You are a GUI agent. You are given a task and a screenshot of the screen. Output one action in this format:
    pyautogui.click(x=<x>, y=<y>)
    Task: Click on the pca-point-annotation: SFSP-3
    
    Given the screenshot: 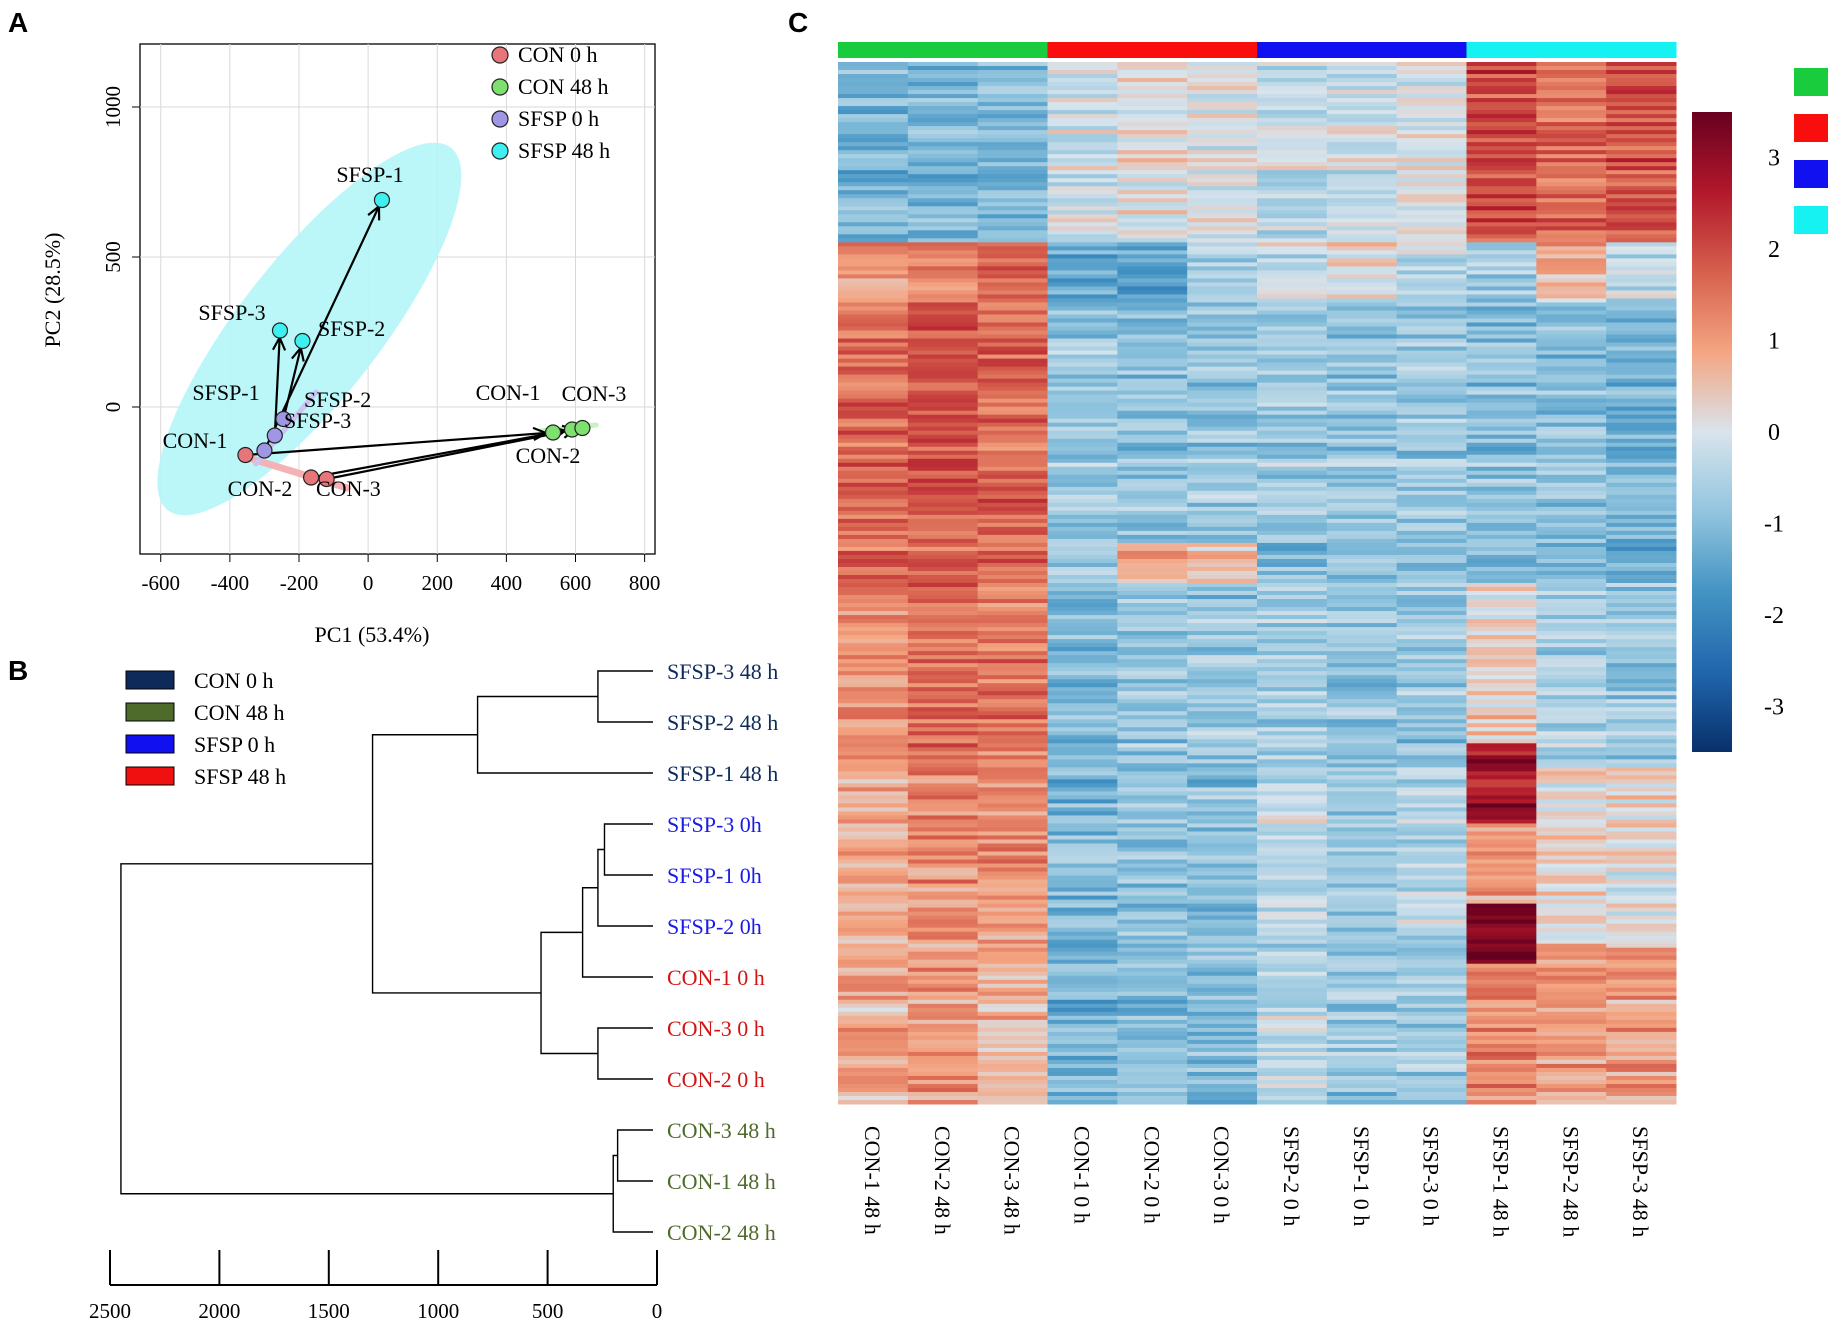 What is the action you would take?
    pyautogui.click(x=231, y=312)
    